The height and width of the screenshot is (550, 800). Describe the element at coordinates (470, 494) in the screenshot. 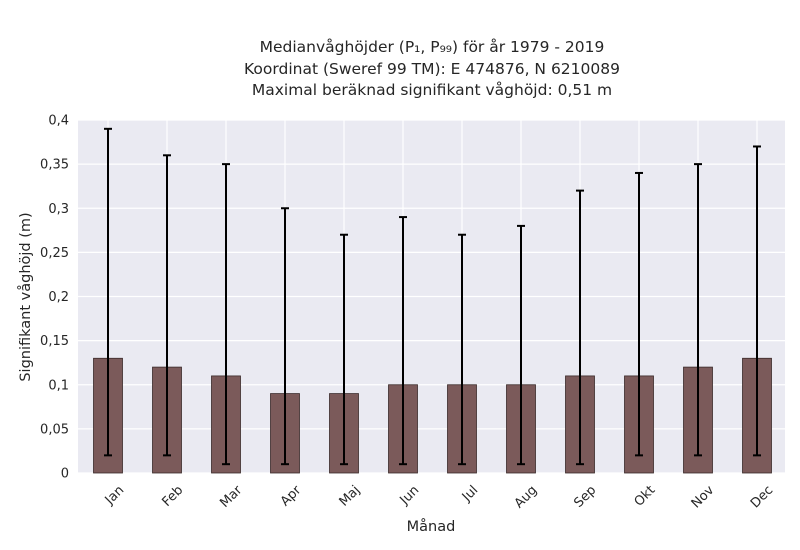

I see `x-tick-label-jul: Jul` at that location.